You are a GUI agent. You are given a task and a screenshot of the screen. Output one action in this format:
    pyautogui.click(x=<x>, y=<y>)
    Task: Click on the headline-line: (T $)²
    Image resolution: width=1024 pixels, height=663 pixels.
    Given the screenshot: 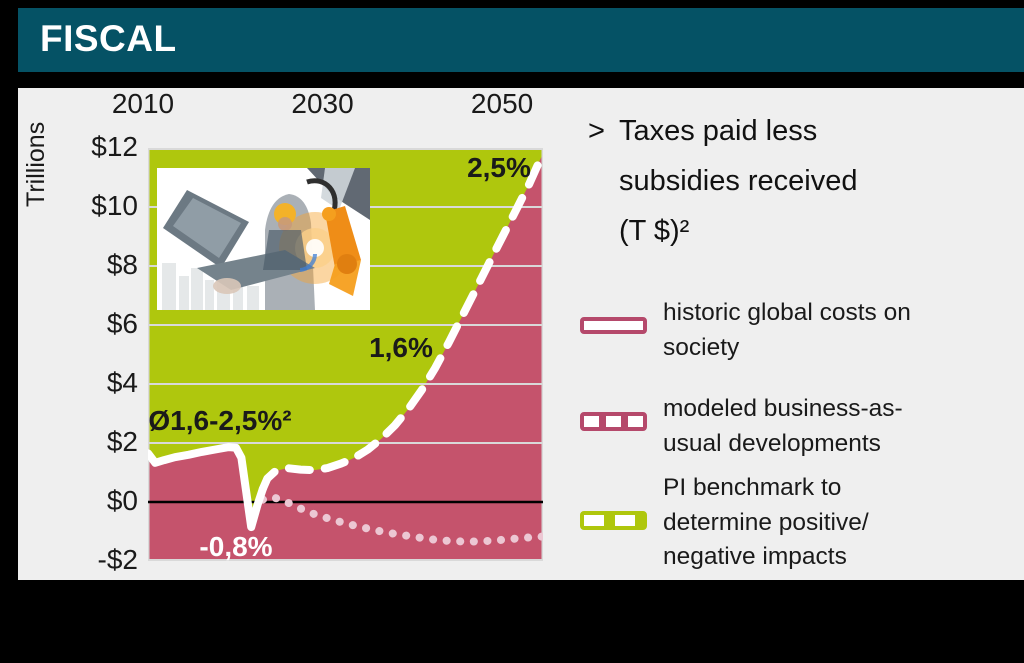 What is the action you would take?
    pyautogui.click(x=654, y=231)
    